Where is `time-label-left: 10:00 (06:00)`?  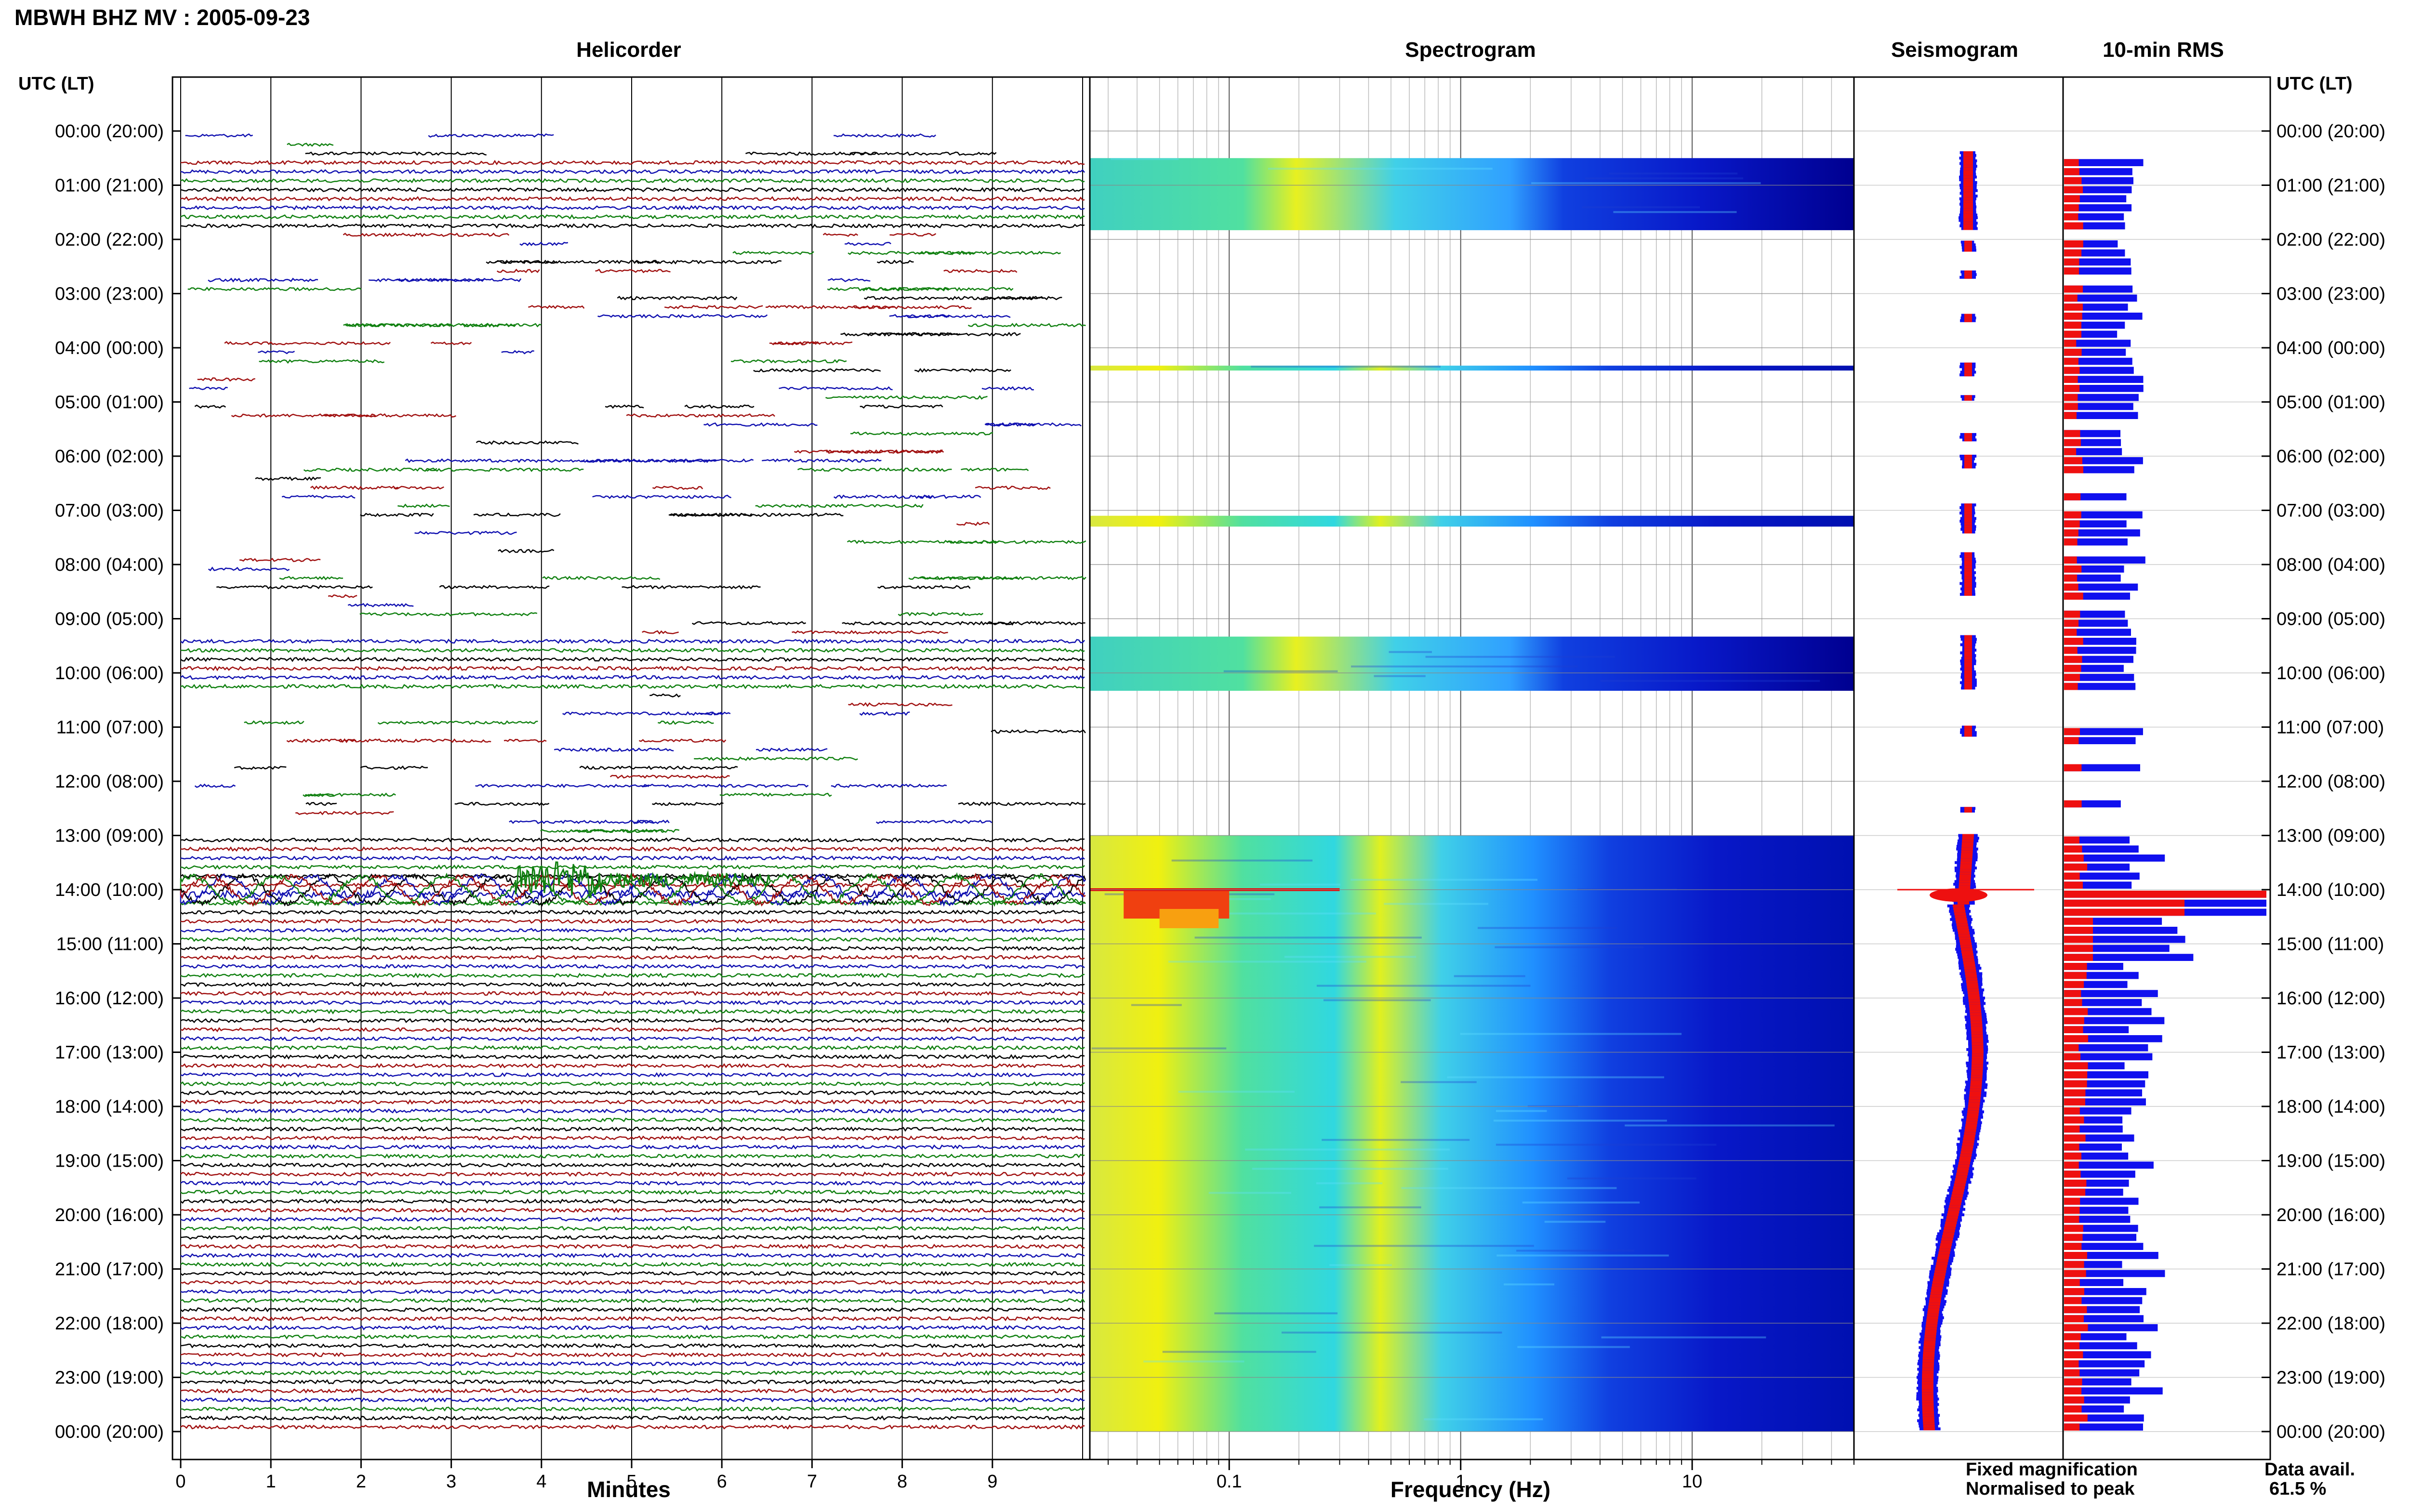
time-label-left: 10:00 (06:00) is located at coordinates (109, 673).